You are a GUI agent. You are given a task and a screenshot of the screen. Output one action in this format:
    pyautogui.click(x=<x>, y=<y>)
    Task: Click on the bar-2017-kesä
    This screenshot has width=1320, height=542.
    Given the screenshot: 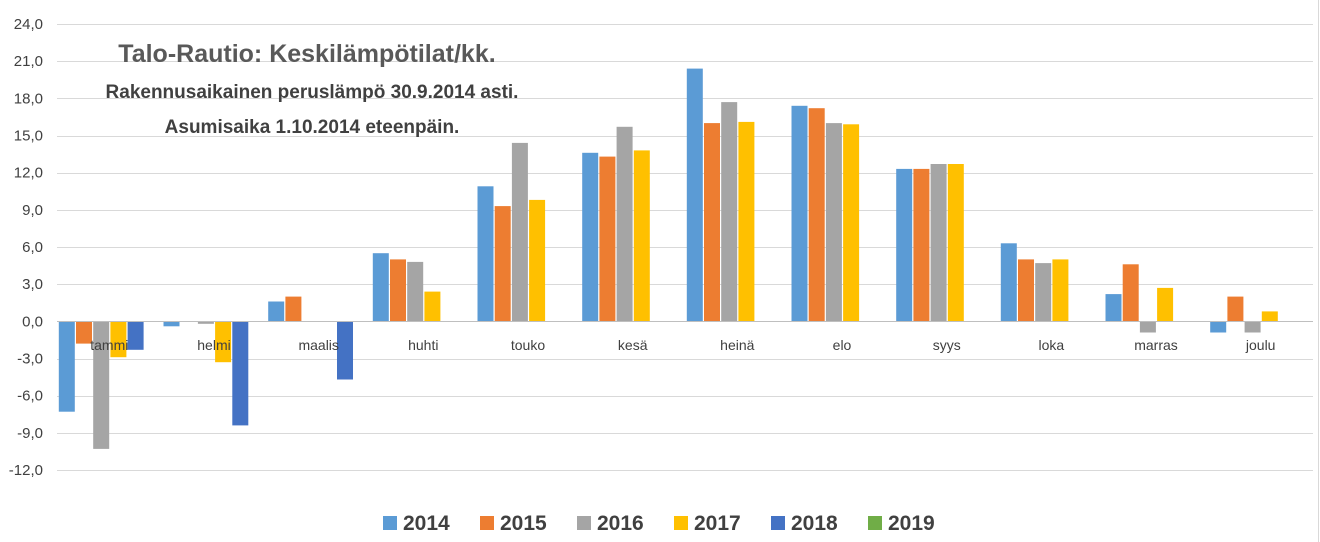 What is the action you would take?
    pyautogui.click(x=641, y=236)
    